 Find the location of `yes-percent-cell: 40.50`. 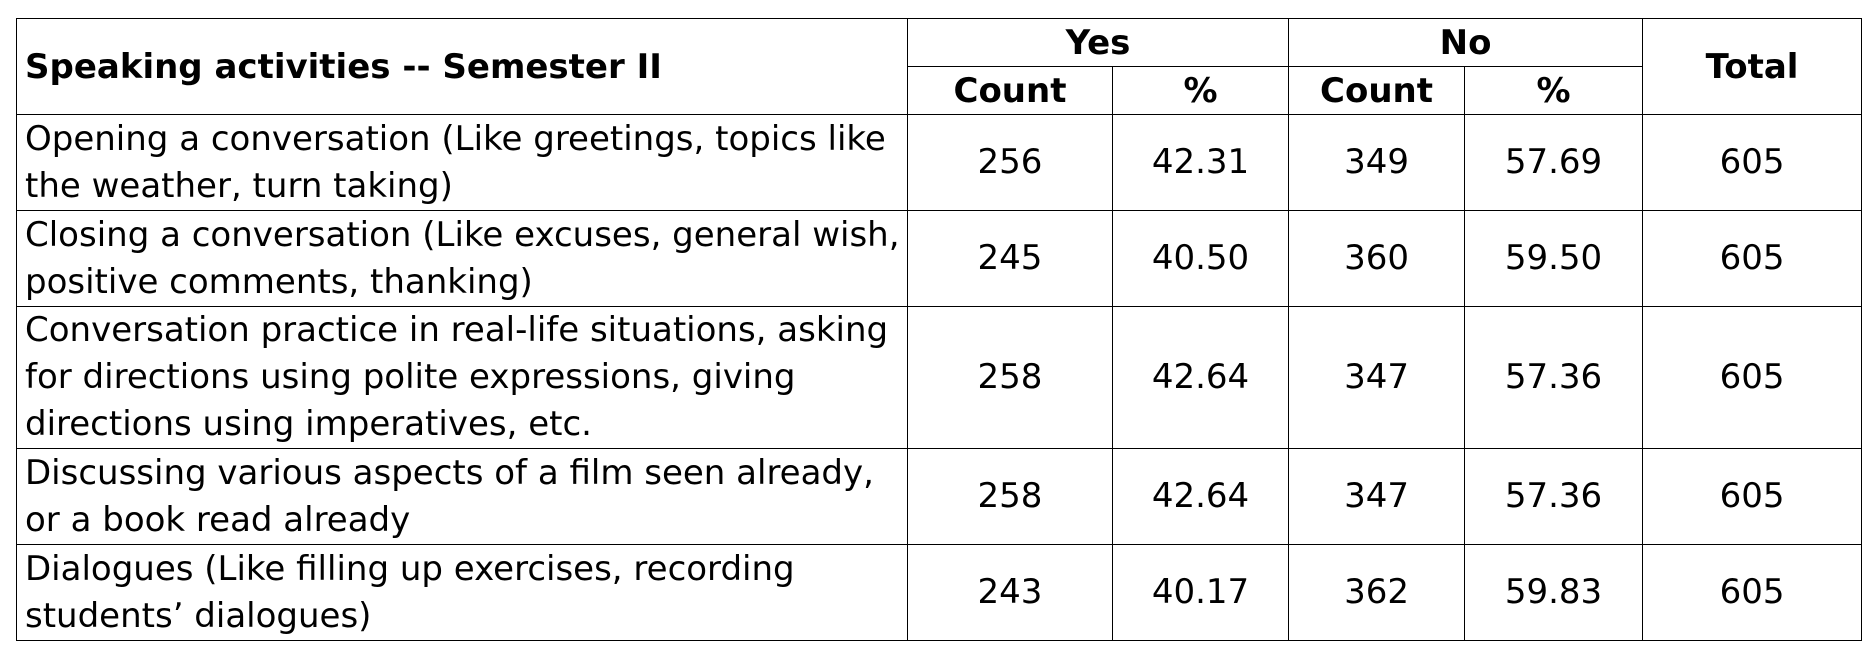

yes-percent-cell: 40.50 is located at coordinates (1200, 258).